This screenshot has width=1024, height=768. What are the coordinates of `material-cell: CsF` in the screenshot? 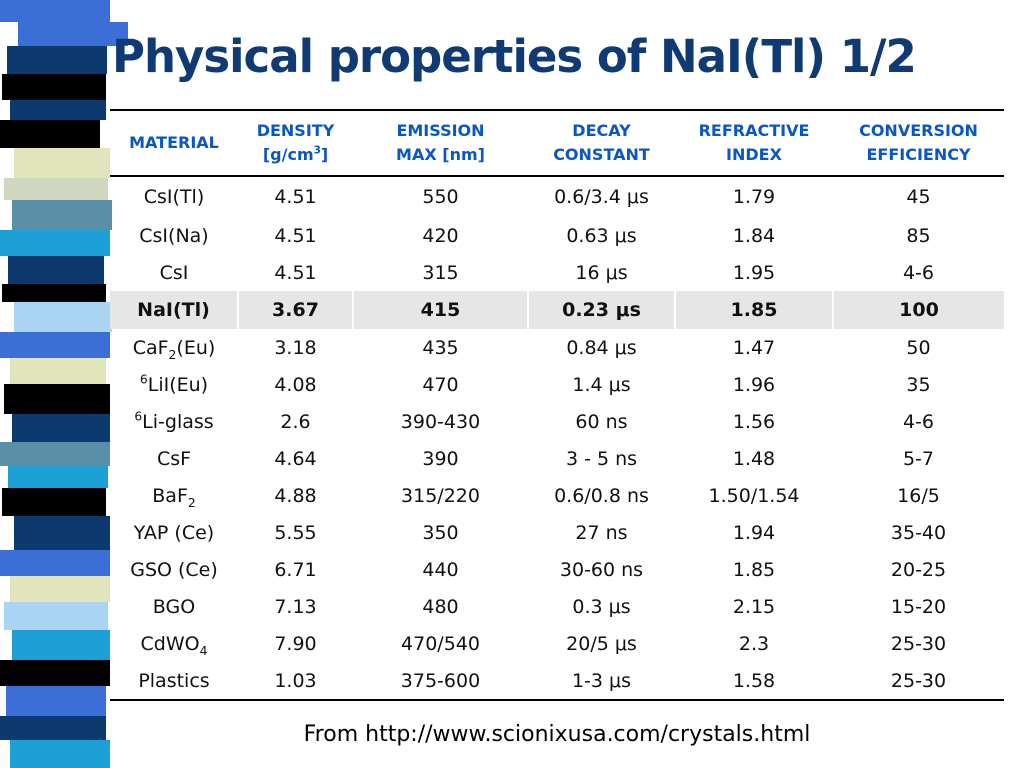 It's located at (174, 458).